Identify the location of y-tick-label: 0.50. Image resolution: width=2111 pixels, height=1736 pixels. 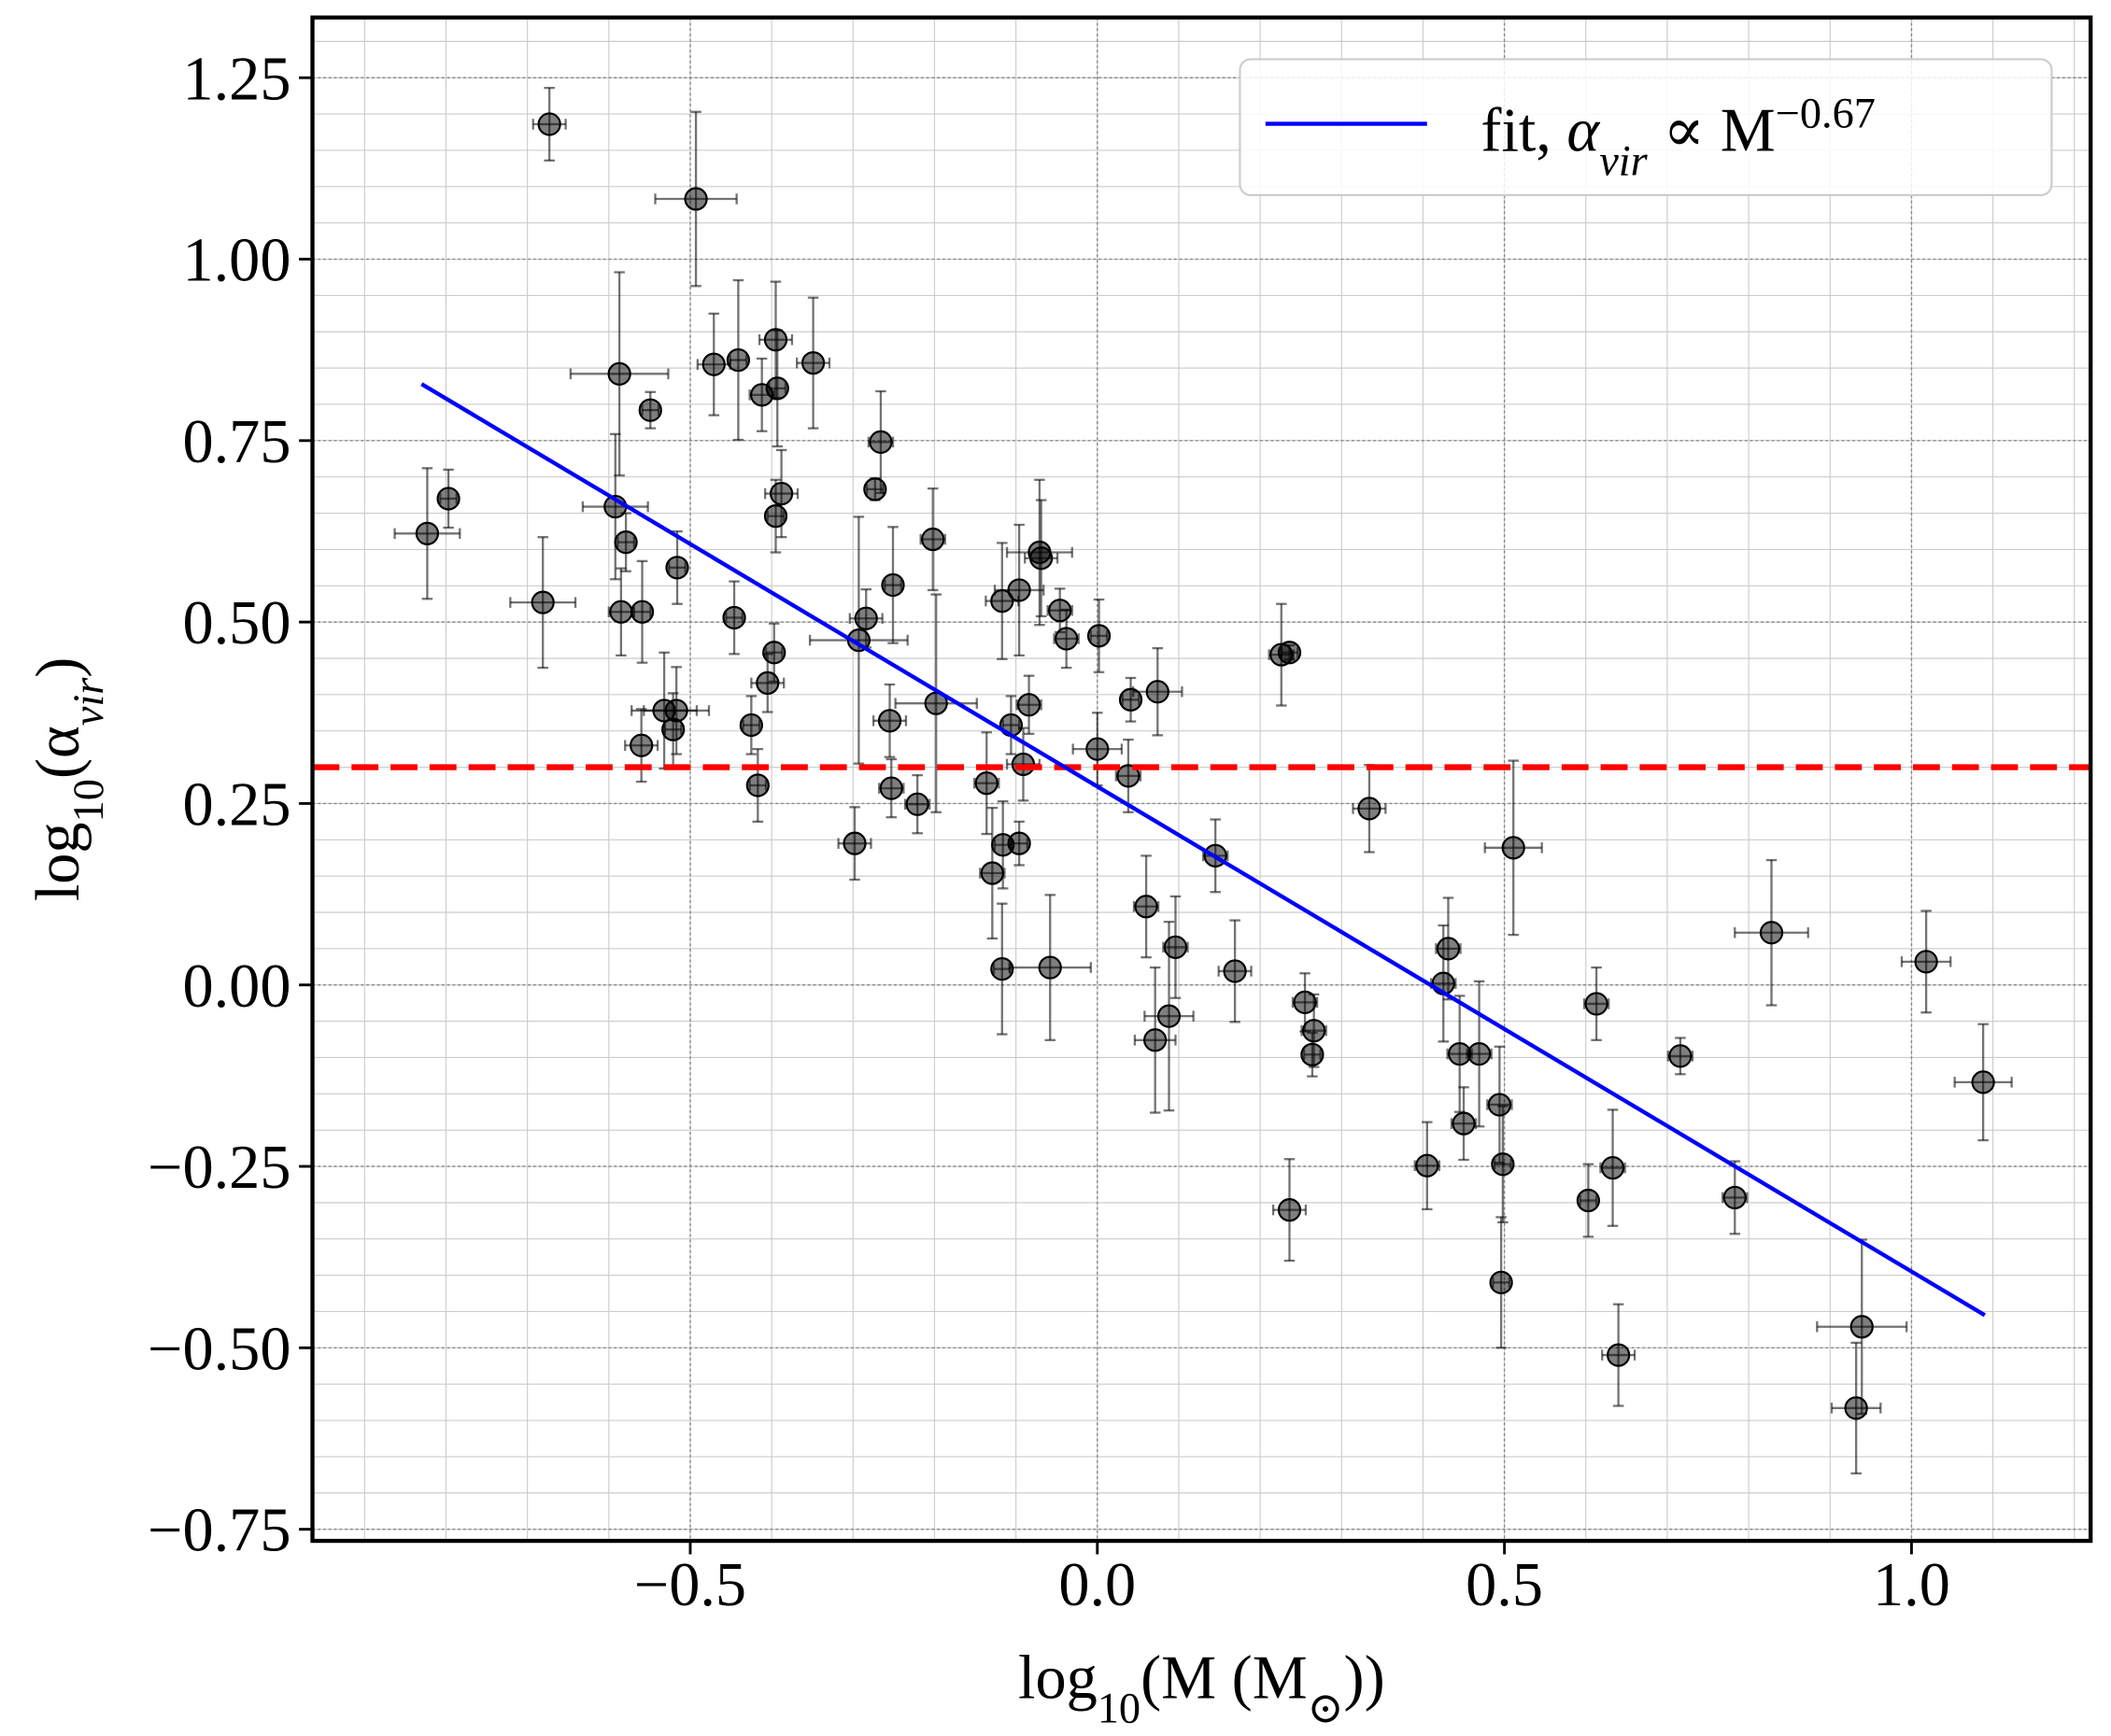
(236, 623).